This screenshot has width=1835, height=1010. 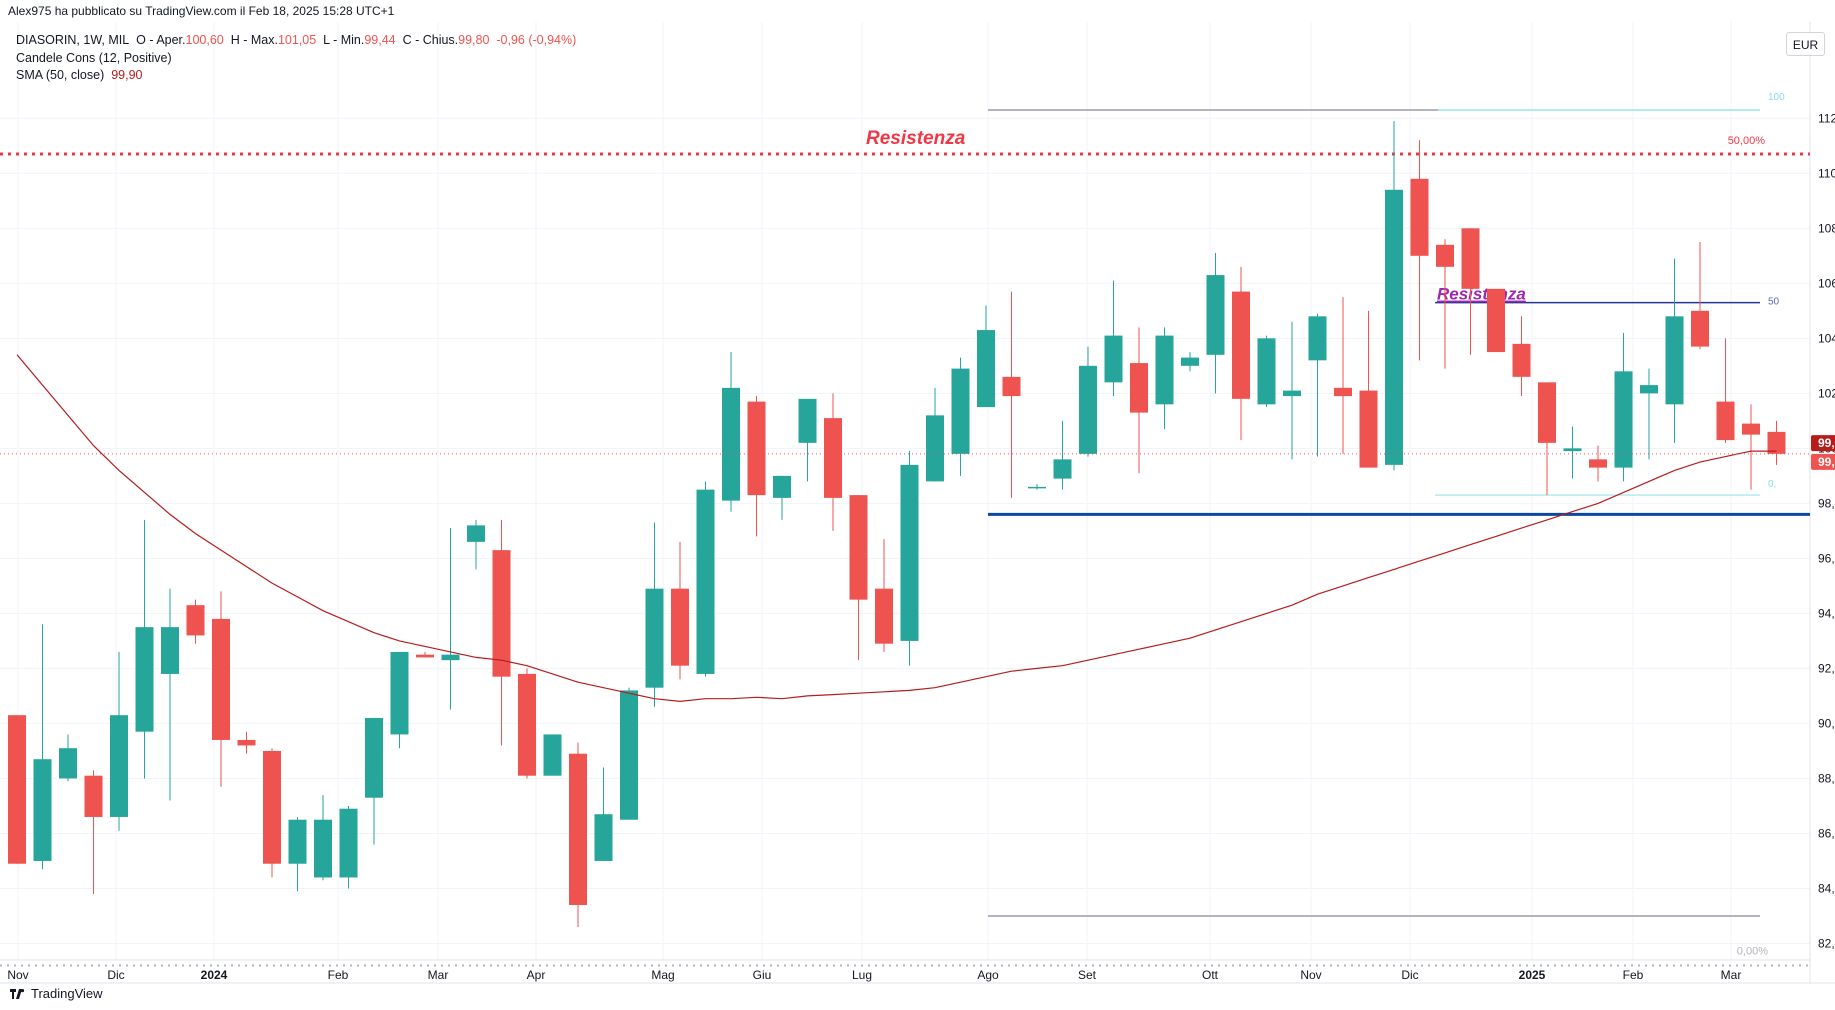 I want to click on y-tick-label: 112,00, so click(x=1826, y=118).